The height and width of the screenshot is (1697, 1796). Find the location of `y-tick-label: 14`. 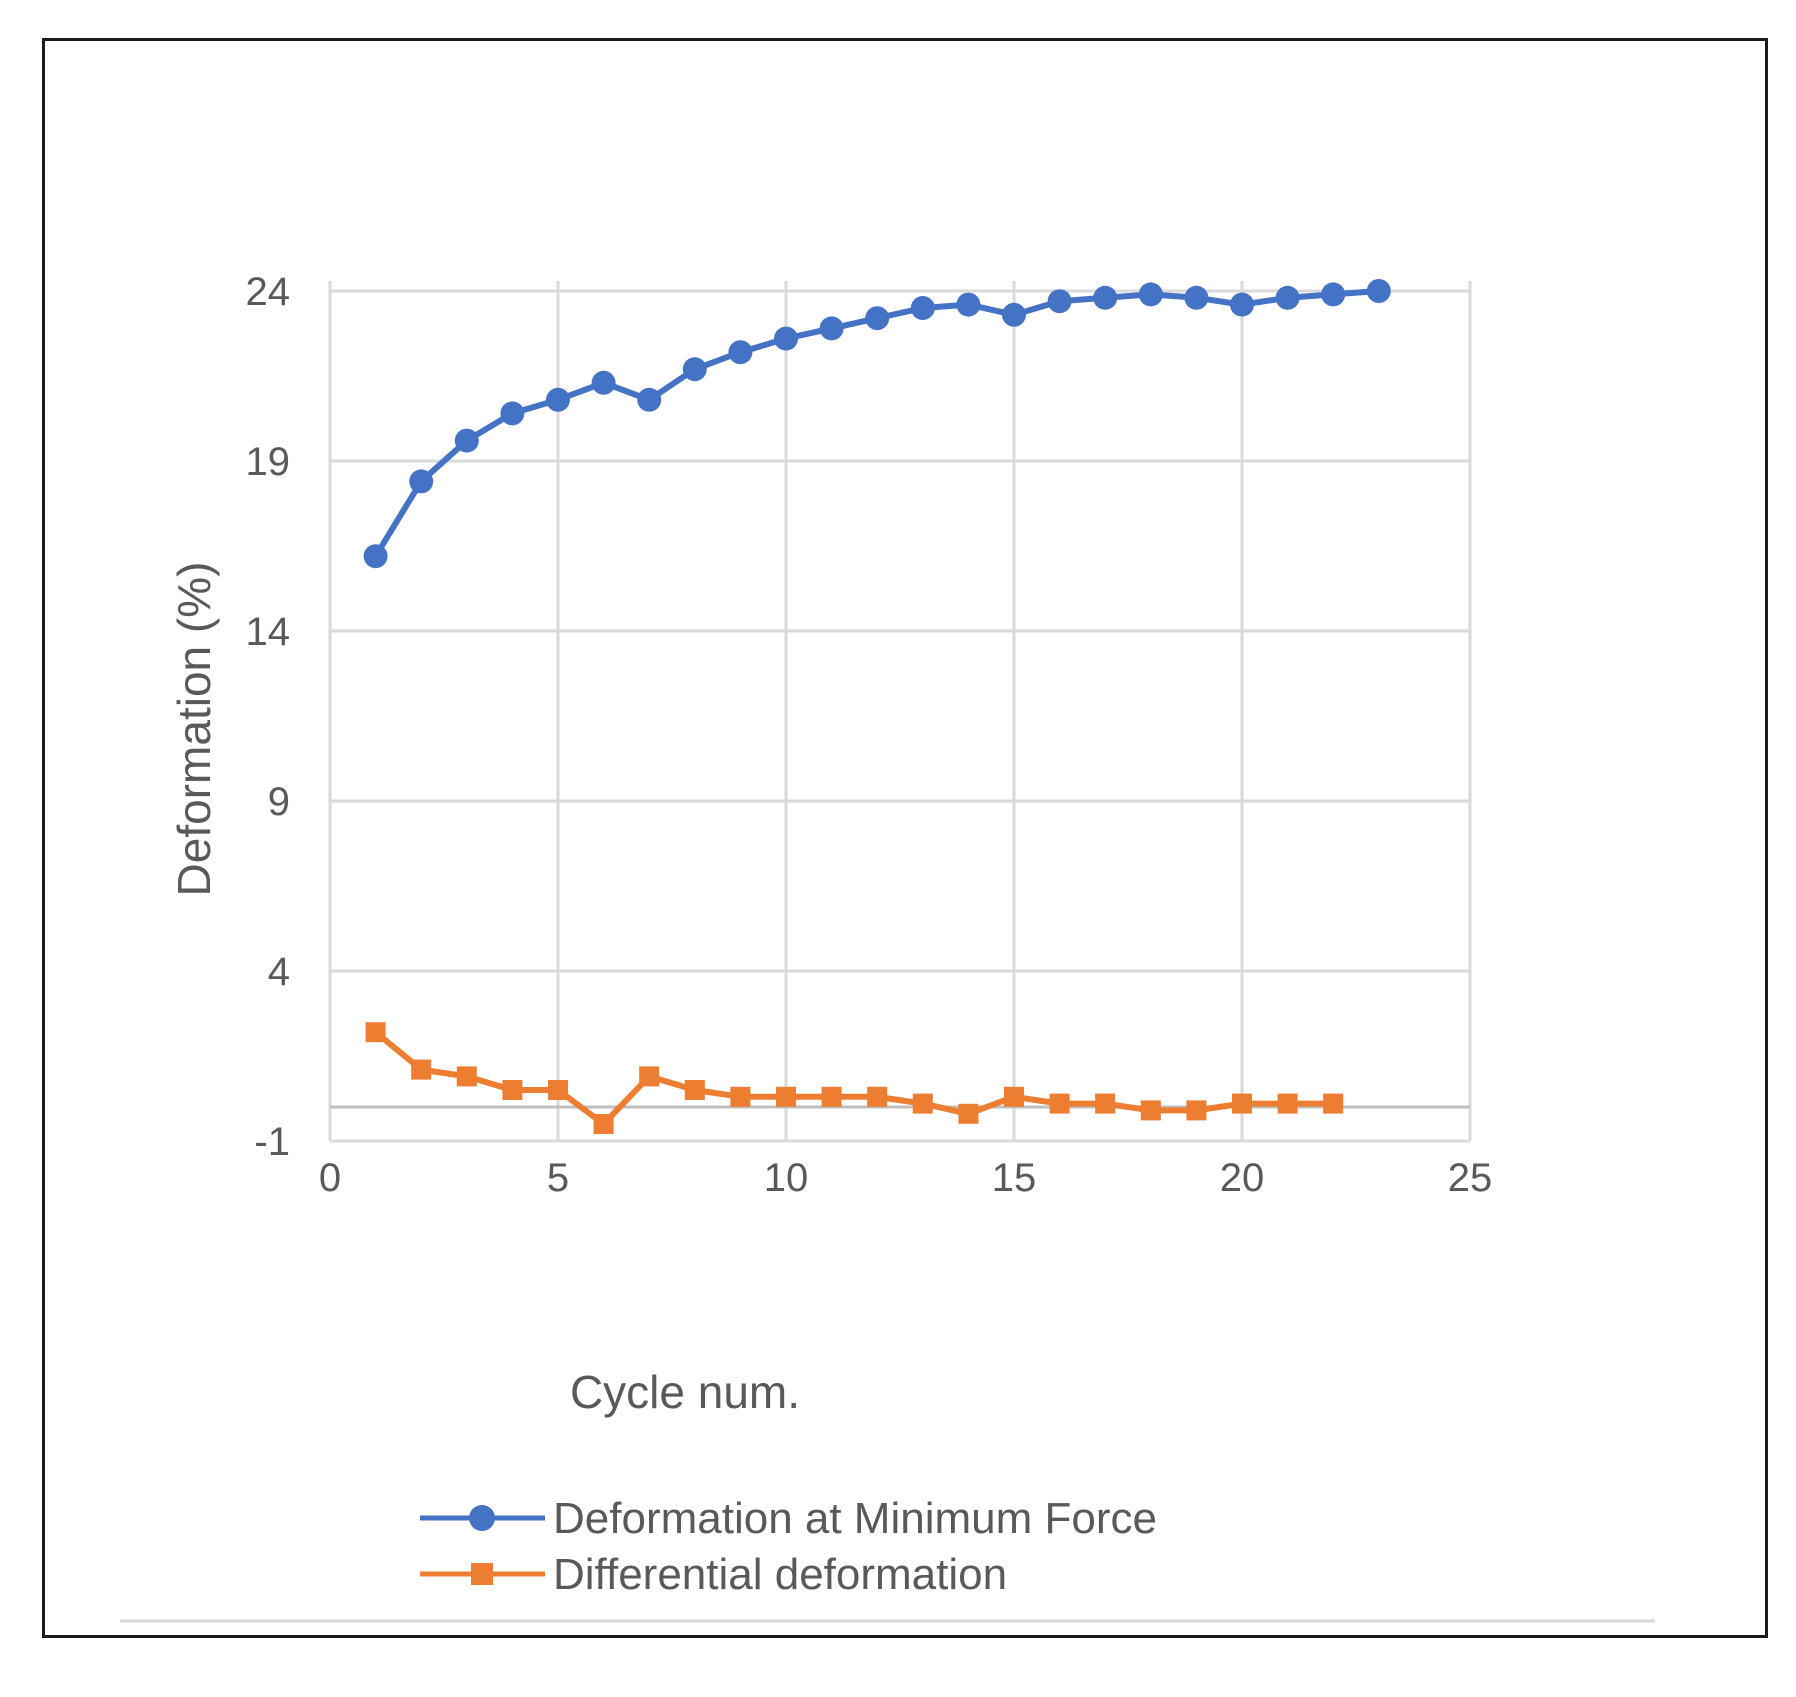

y-tick-label: 14 is located at coordinates (268, 632).